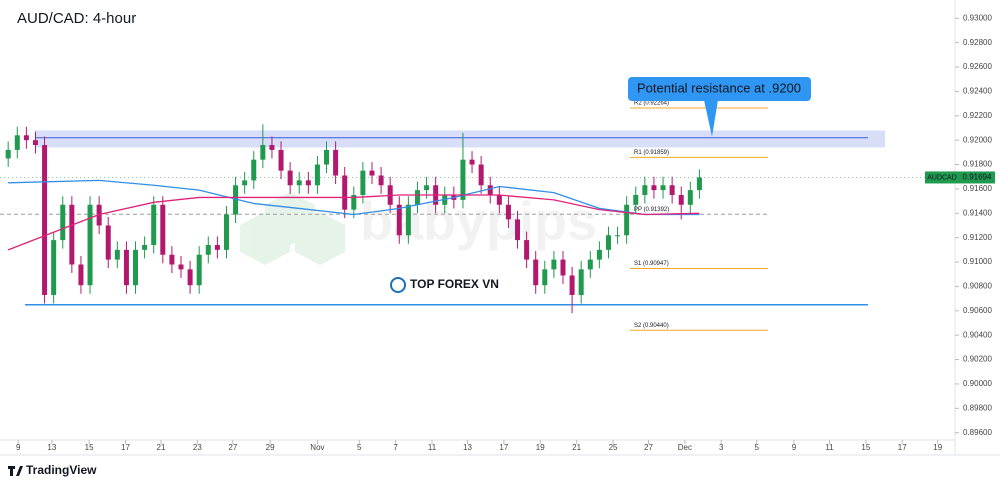 This screenshot has width=1000, height=487. What do you see at coordinates (651, 264) in the screenshot?
I see `pivot-label: S1 (0.90947)` at bounding box center [651, 264].